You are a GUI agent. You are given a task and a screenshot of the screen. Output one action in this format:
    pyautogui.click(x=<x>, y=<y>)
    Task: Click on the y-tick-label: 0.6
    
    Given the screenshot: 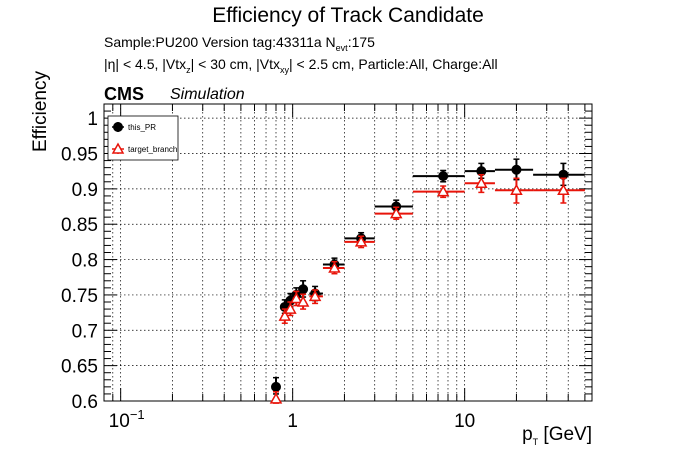 What is the action you would take?
    pyautogui.click(x=85, y=402)
    